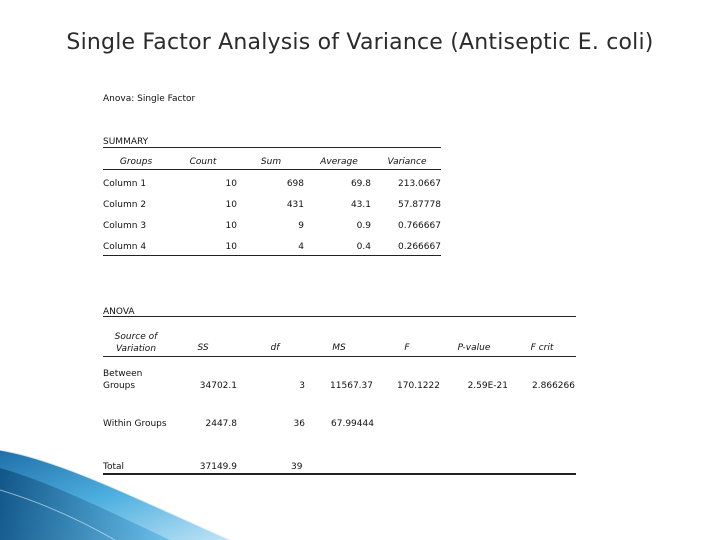 The width and height of the screenshot is (720, 540). What do you see at coordinates (297, 467) in the screenshot?
I see `table-cell: 39` at bounding box center [297, 467].